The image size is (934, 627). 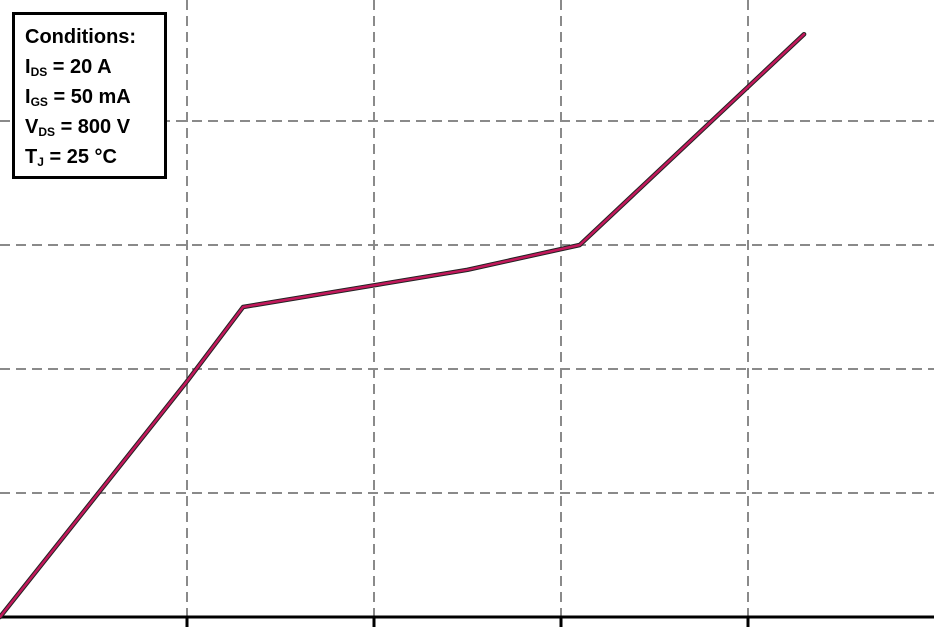 I want to click on conditions-heading: Conditions:, so click(x=81, y=37).